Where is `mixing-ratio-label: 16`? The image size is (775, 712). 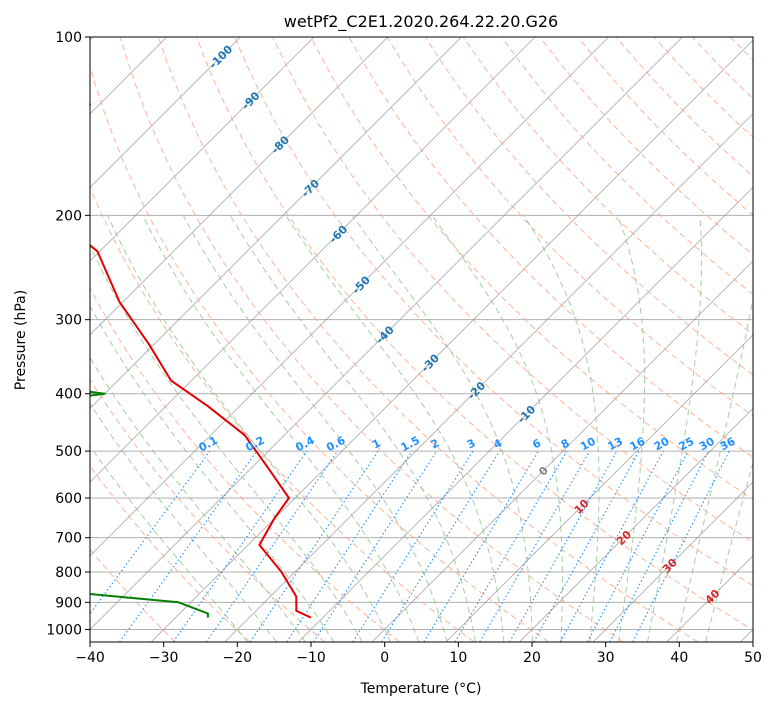 mixing-ratio-label: 16 is located at coordinates (638, 444).